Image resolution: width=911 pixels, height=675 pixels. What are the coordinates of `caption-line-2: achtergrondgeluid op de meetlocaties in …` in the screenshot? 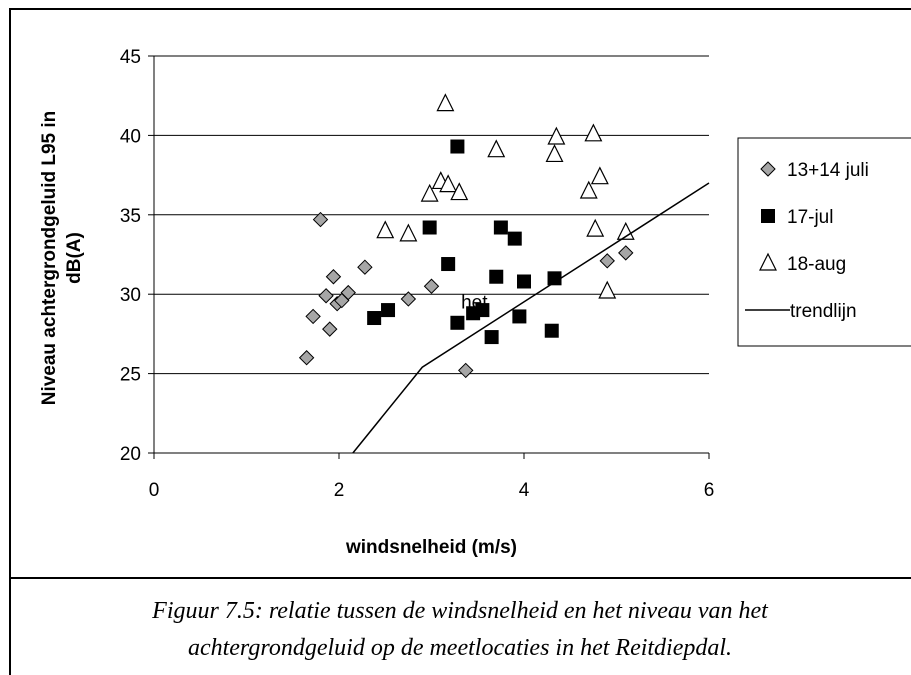 It's located at (460, 648).